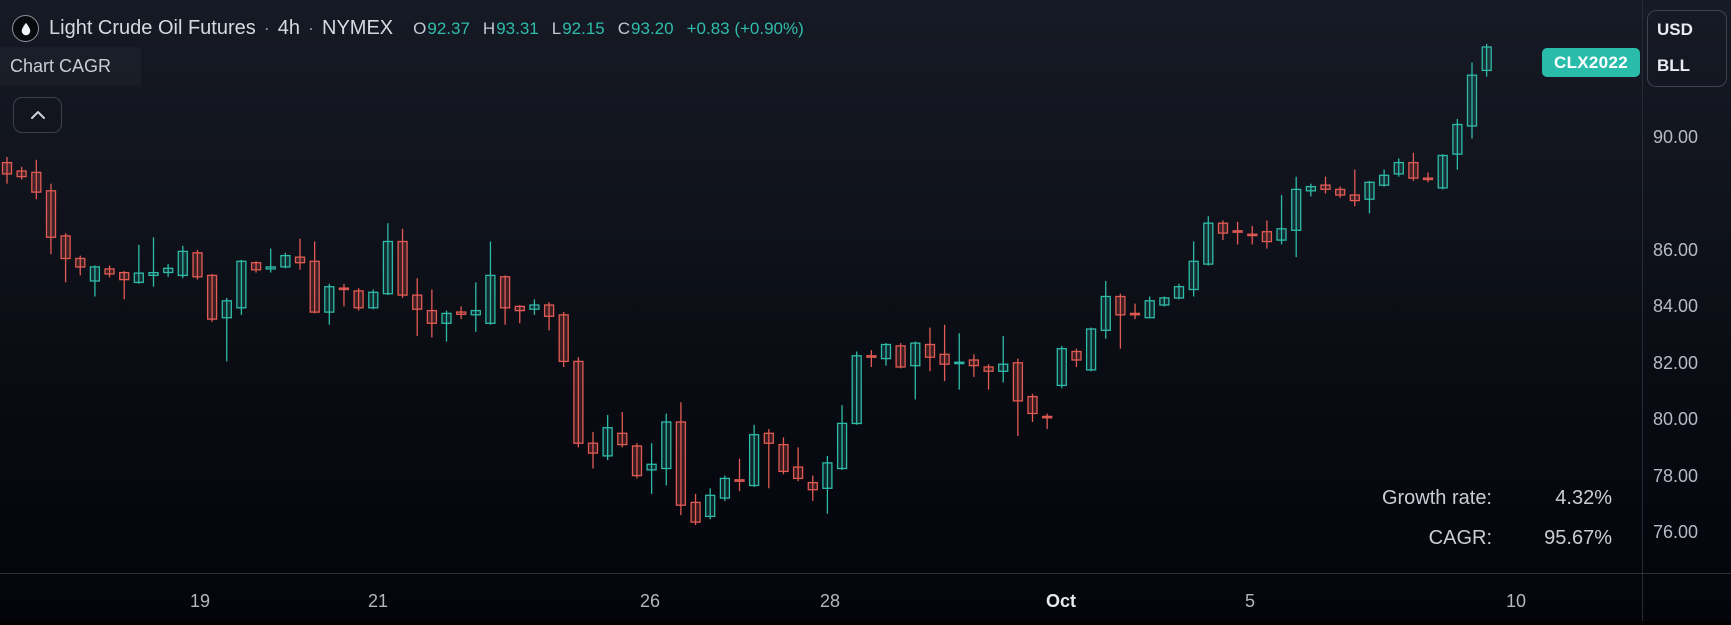 The image size is (1731, 625). I want to click on time-axis-label: 10, so click(1516, 601).